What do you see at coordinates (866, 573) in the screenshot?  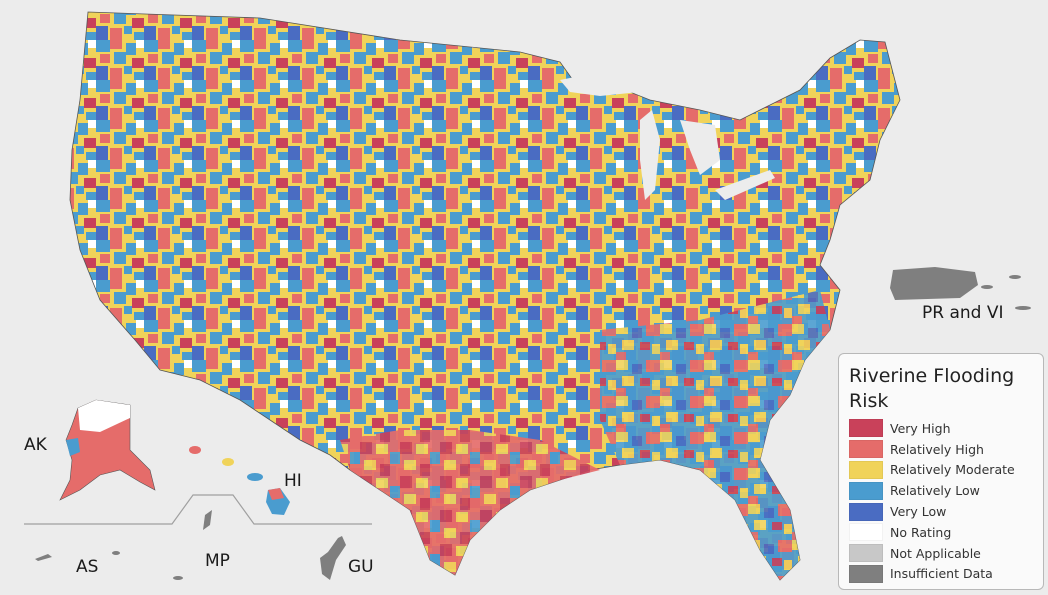 I see `swatch-insufficient-data` at bounding box center [866, 573].